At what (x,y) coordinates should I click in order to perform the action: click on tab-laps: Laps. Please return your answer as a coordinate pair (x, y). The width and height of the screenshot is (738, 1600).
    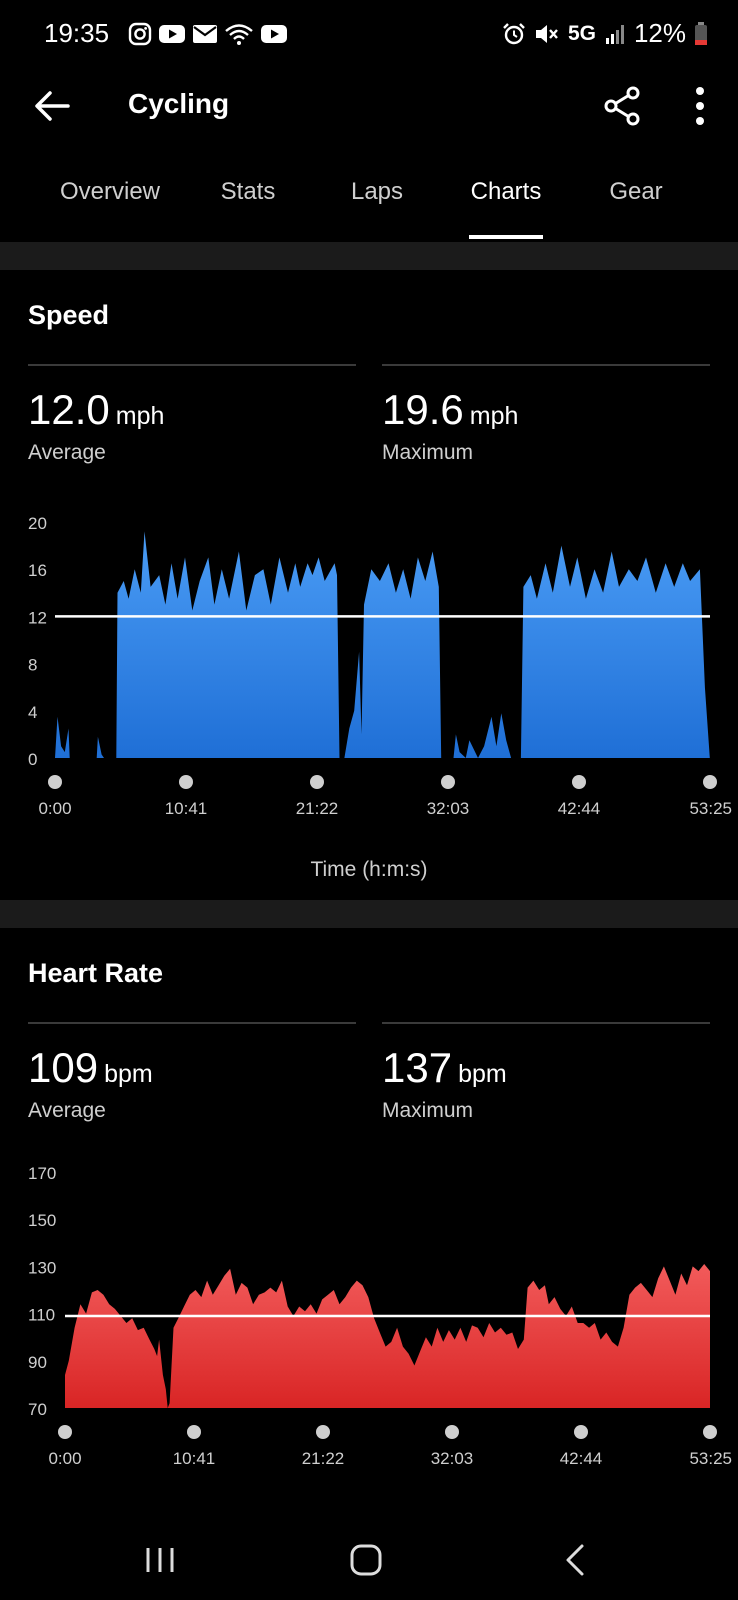
    Looking at the image, I should click on (377, 191).